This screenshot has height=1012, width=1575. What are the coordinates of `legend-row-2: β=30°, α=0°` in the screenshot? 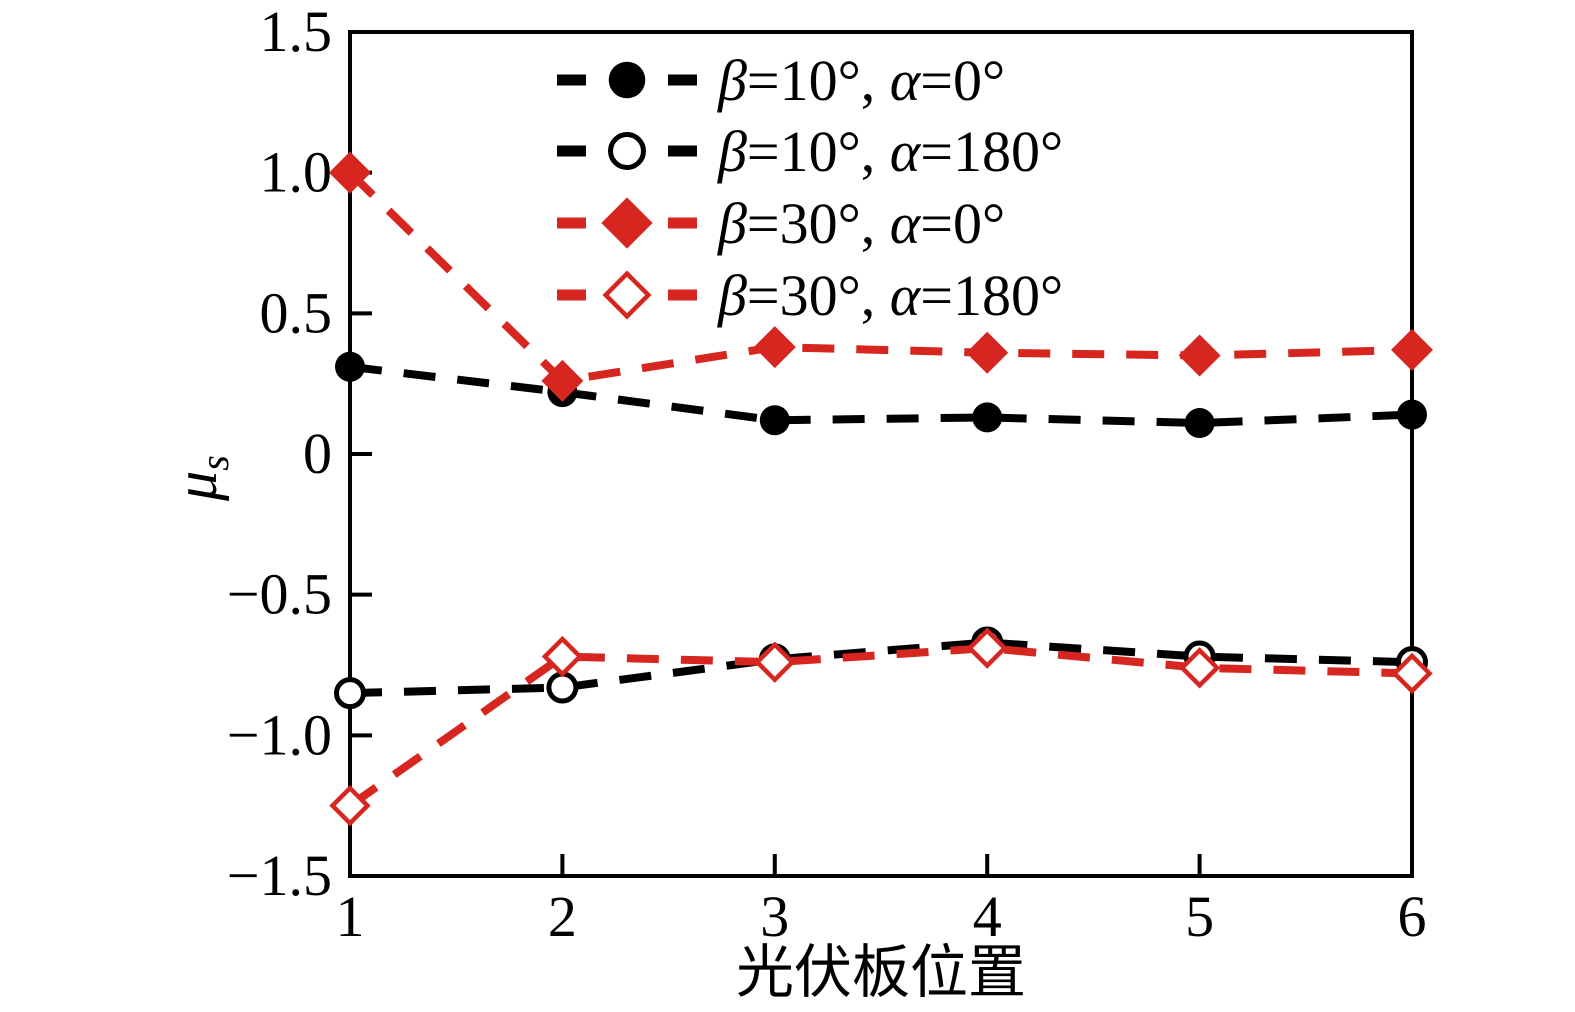 It's located at (781, 223).